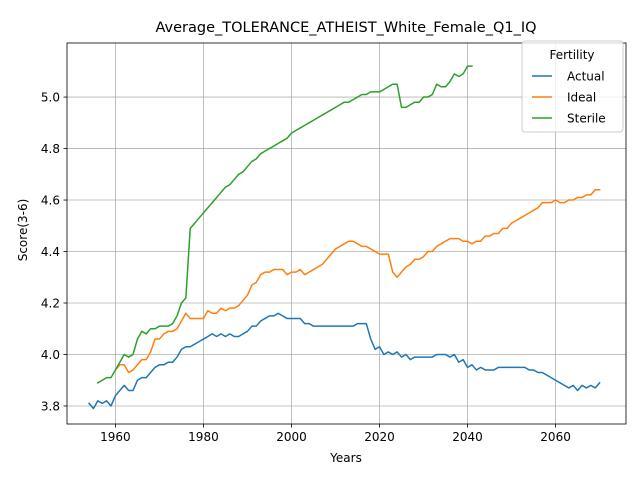 This screenshot has width=640, height=484. Describe the element at coordinates (50, 149) in the screenshot. I see `y-tick-label: 4.8` at that location.